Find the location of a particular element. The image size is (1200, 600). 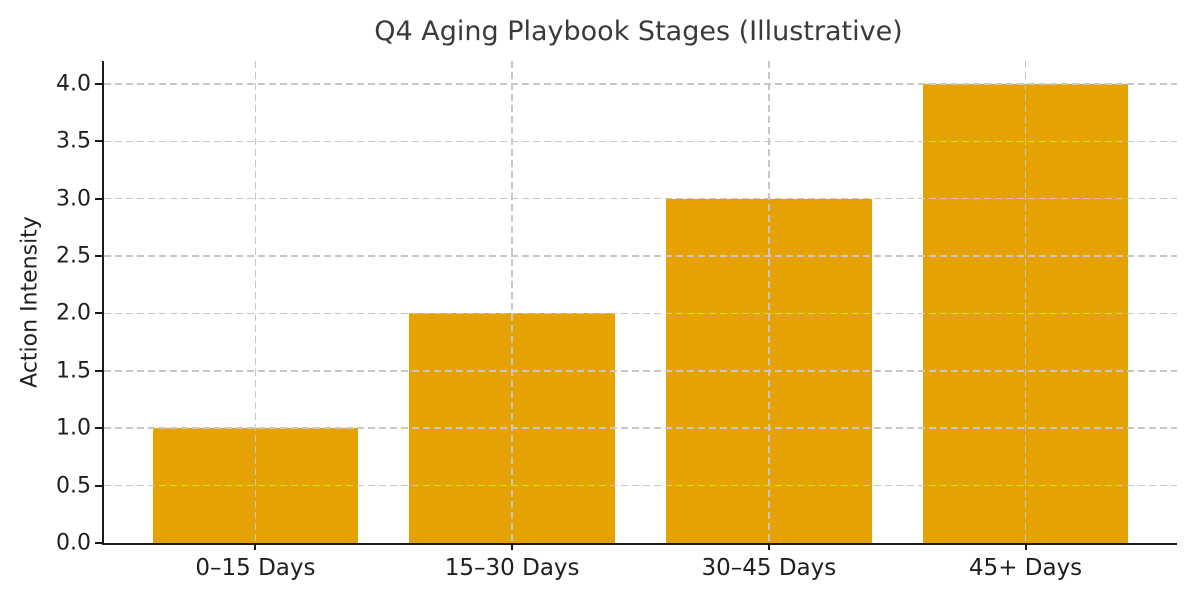

y-tick-label: 4.0 is located at coordinates (73, 84).